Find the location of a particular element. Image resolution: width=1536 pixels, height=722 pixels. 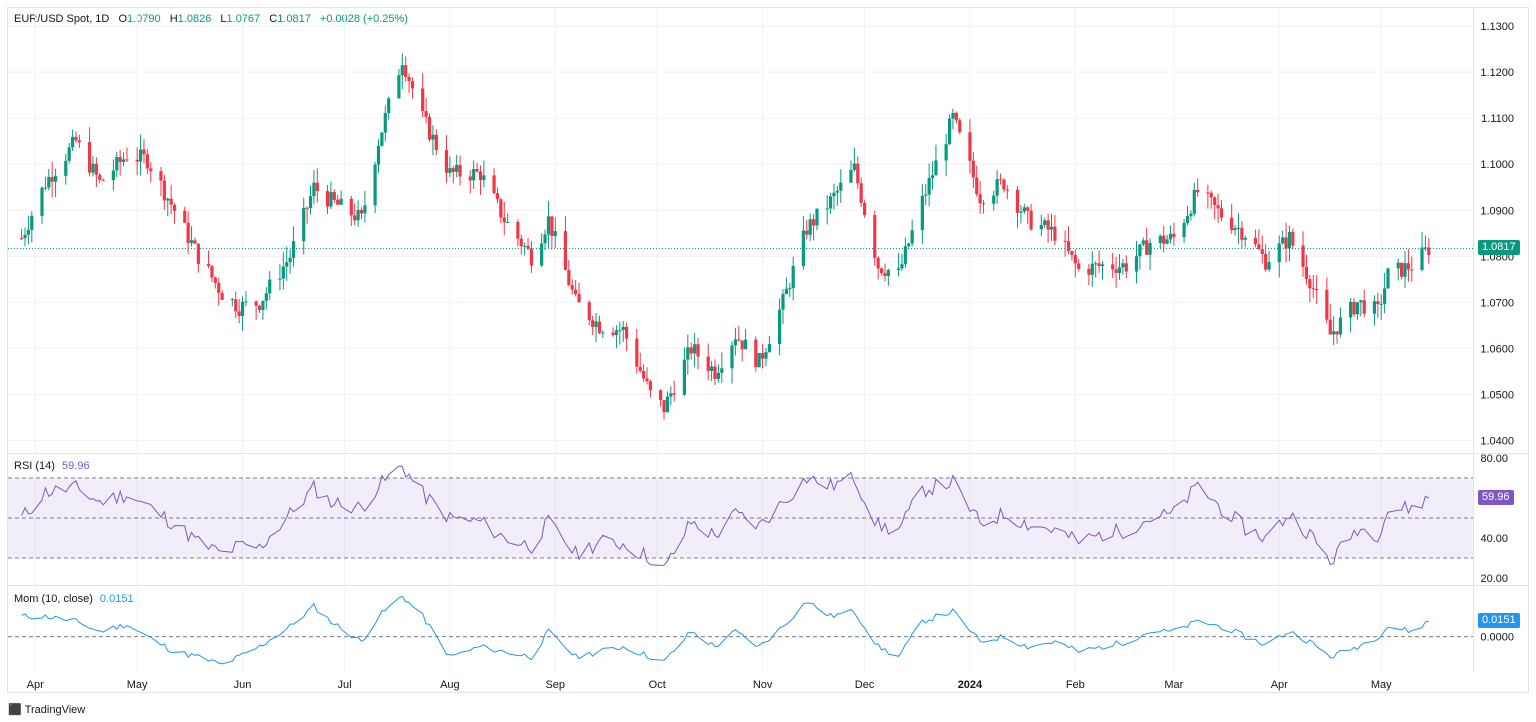

rsi-header: RSI (14) 59.96 is located at coordinates (52, 466).